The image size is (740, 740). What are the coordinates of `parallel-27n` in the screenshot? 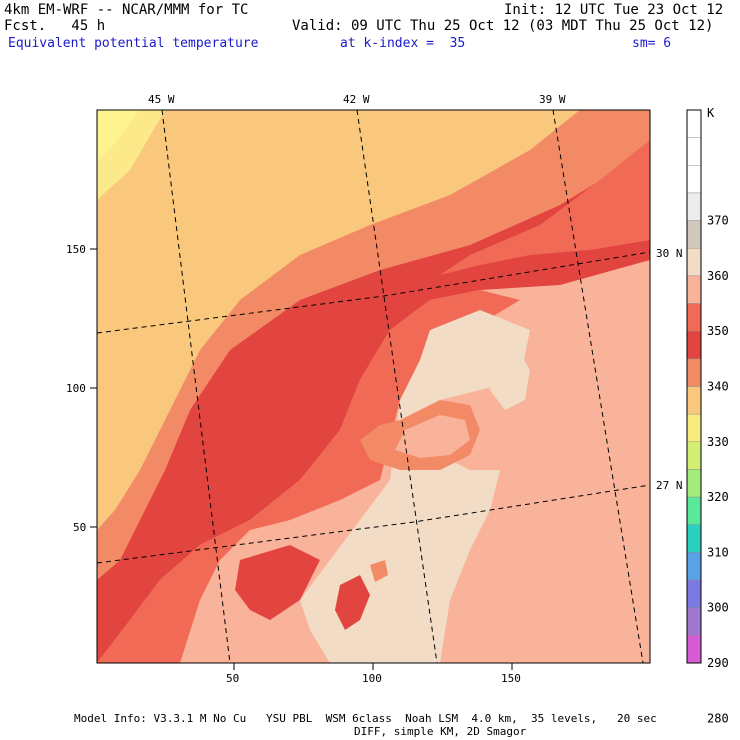 It's located at (373, 524).